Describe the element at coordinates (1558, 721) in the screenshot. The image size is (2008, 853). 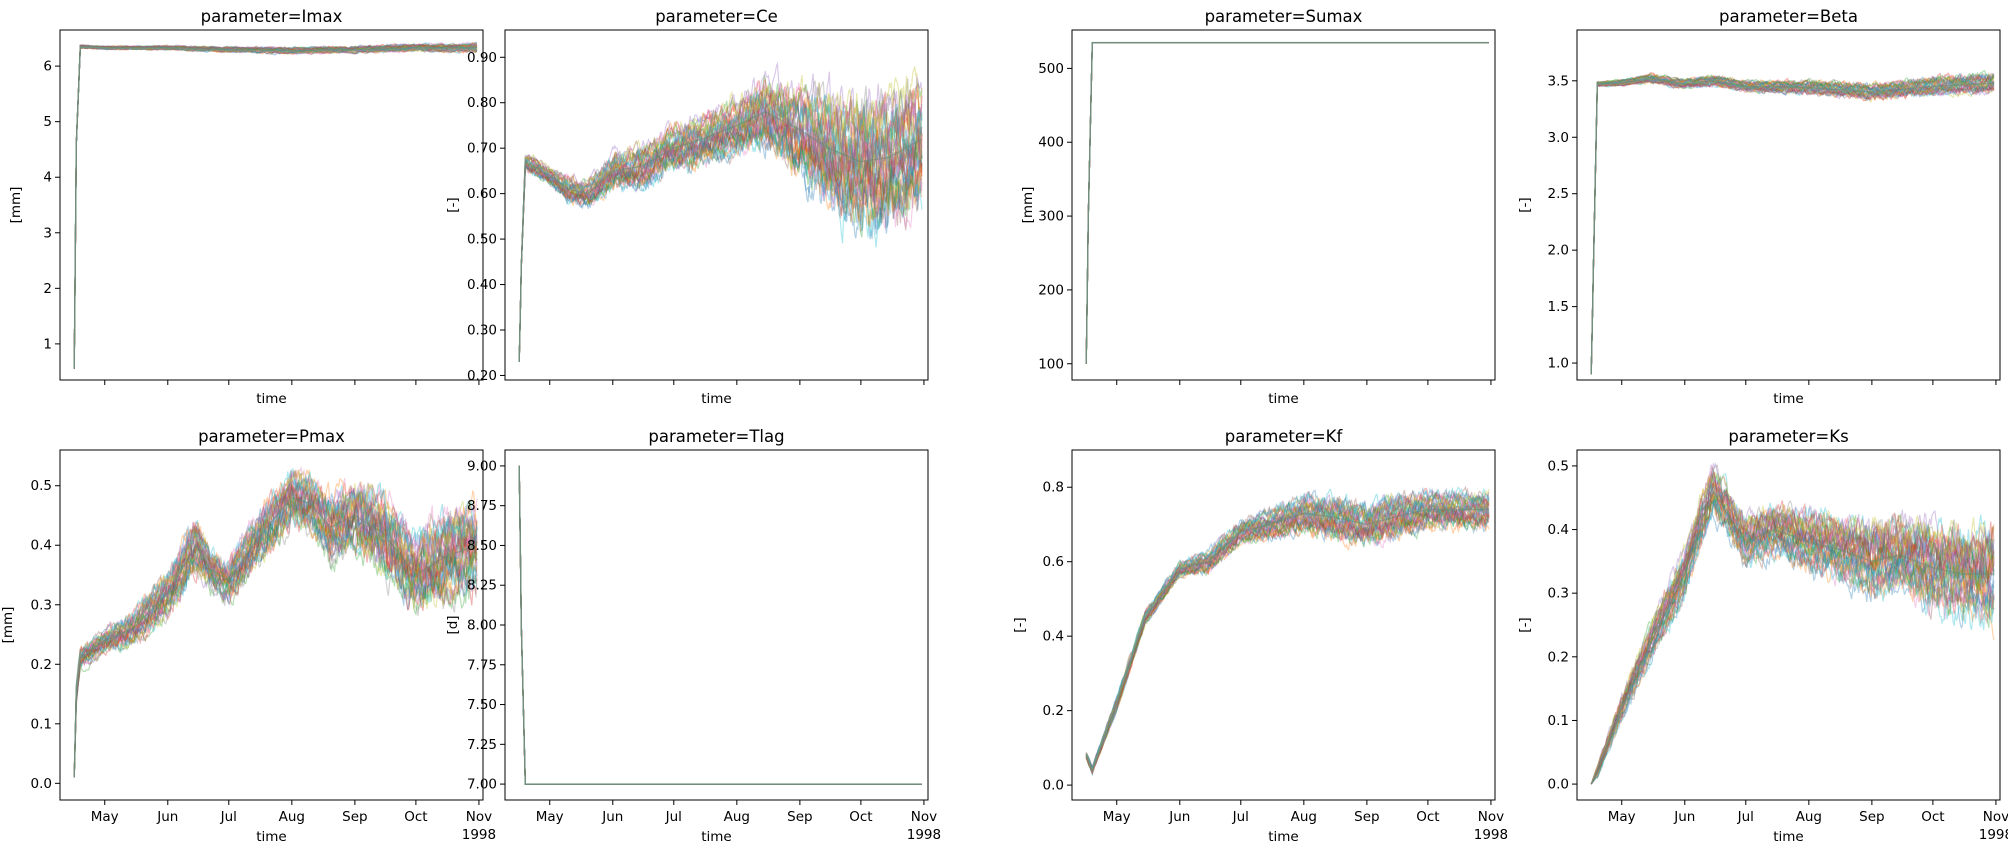
I see `y-tick-label: 0.1` at that location.